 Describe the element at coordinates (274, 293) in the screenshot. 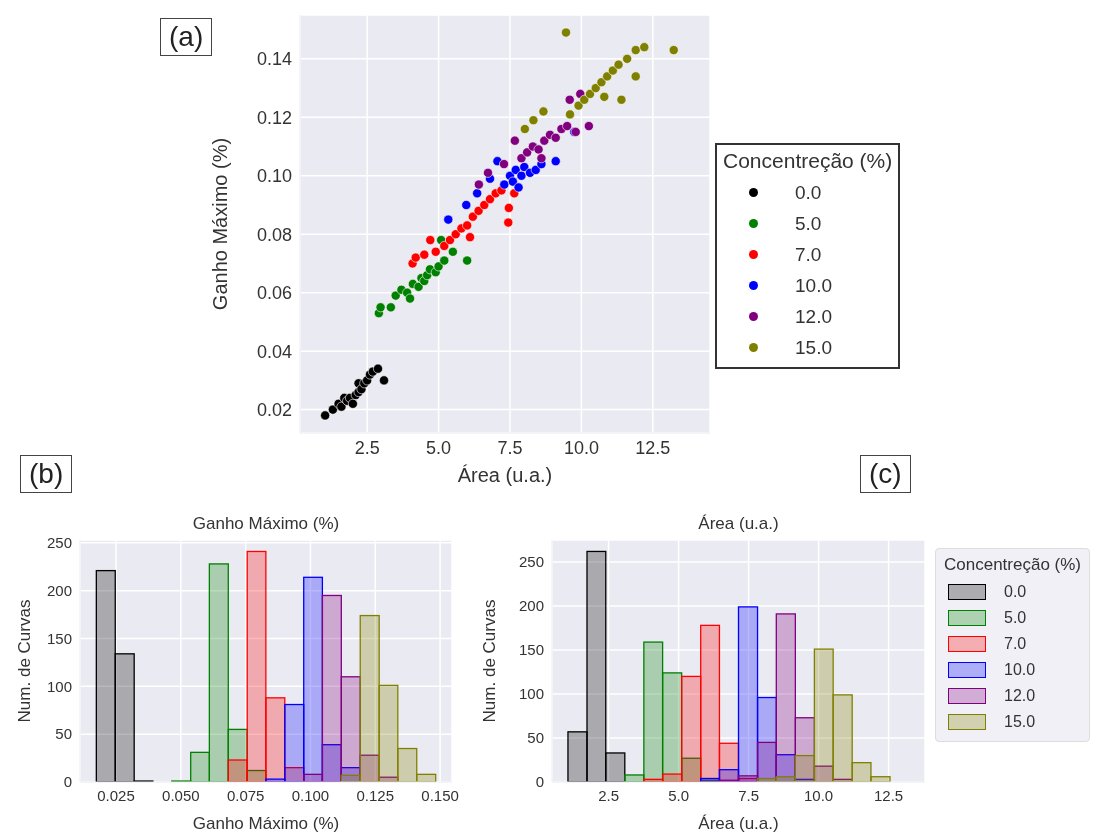

I see `y-tick-label: 0.06` at that location.